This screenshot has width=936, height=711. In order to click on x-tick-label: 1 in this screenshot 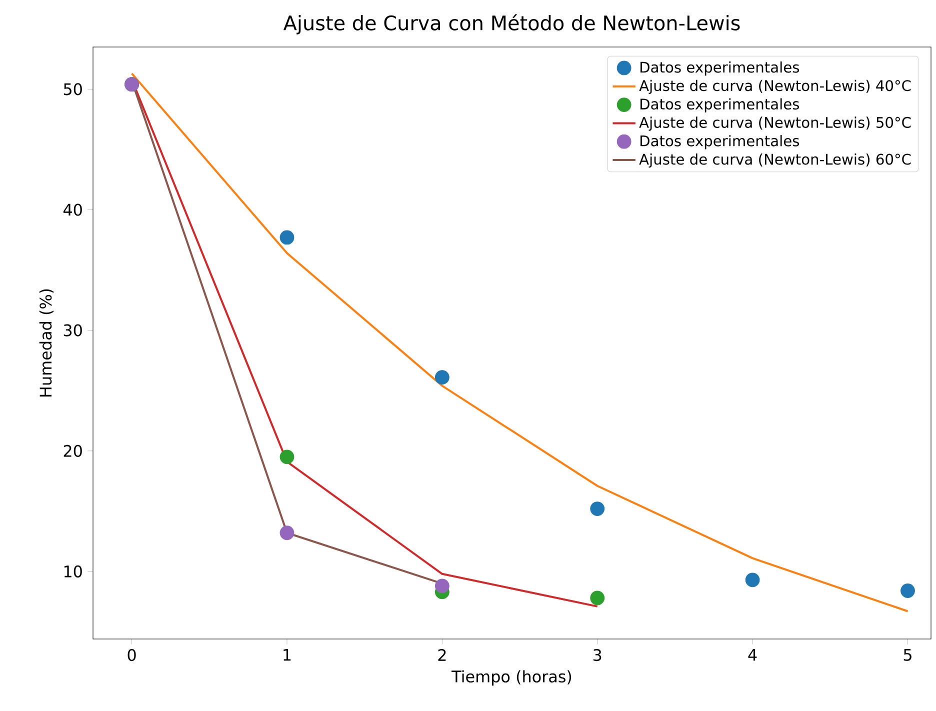, I will do `click(287, 655)`.